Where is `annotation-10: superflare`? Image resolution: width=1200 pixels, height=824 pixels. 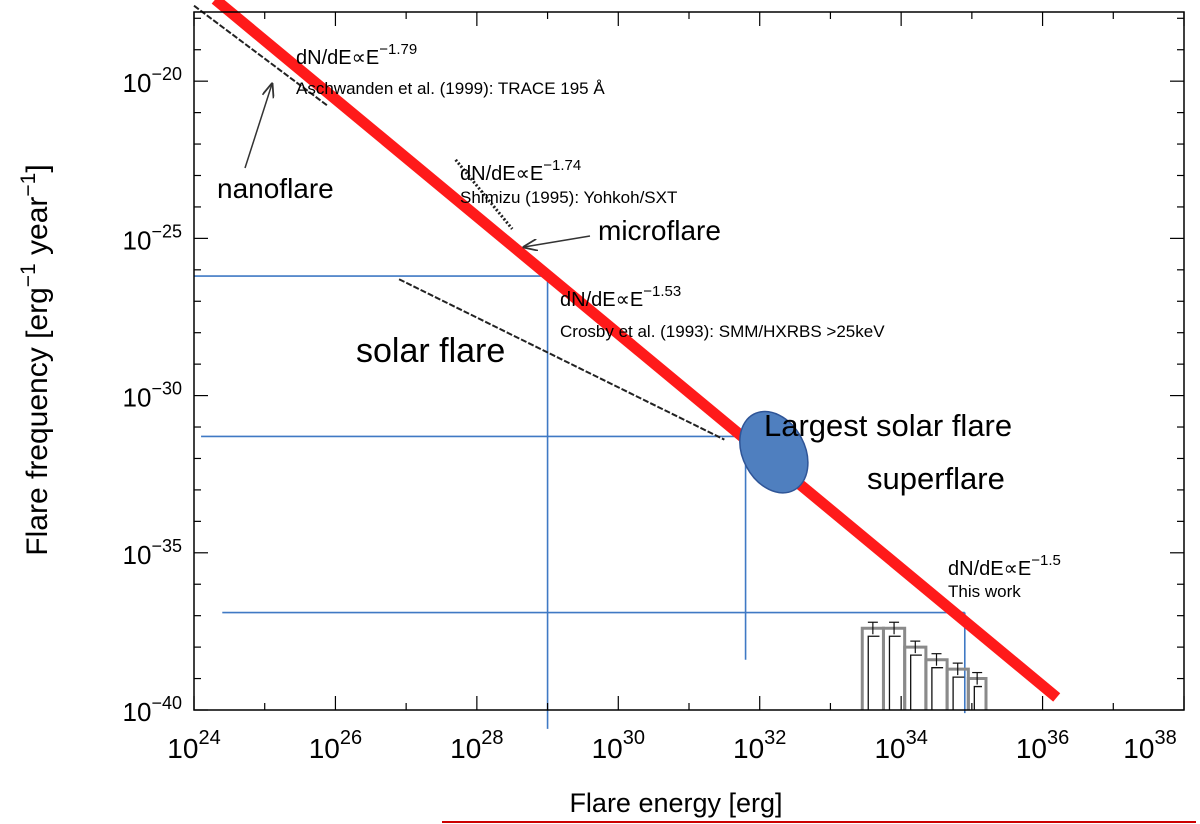 annotation-10: superflare is located at coordinates (936, 478).